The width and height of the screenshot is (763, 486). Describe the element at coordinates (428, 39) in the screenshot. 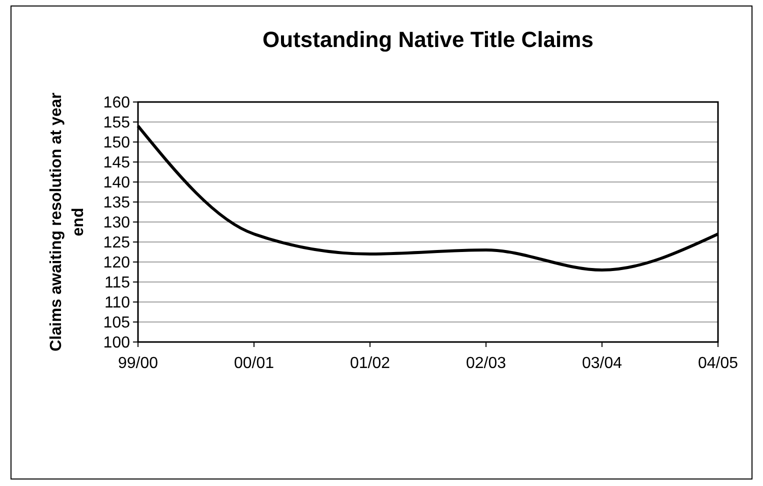

I see `chart-title: Outstanding Native Title Claims` at that location.